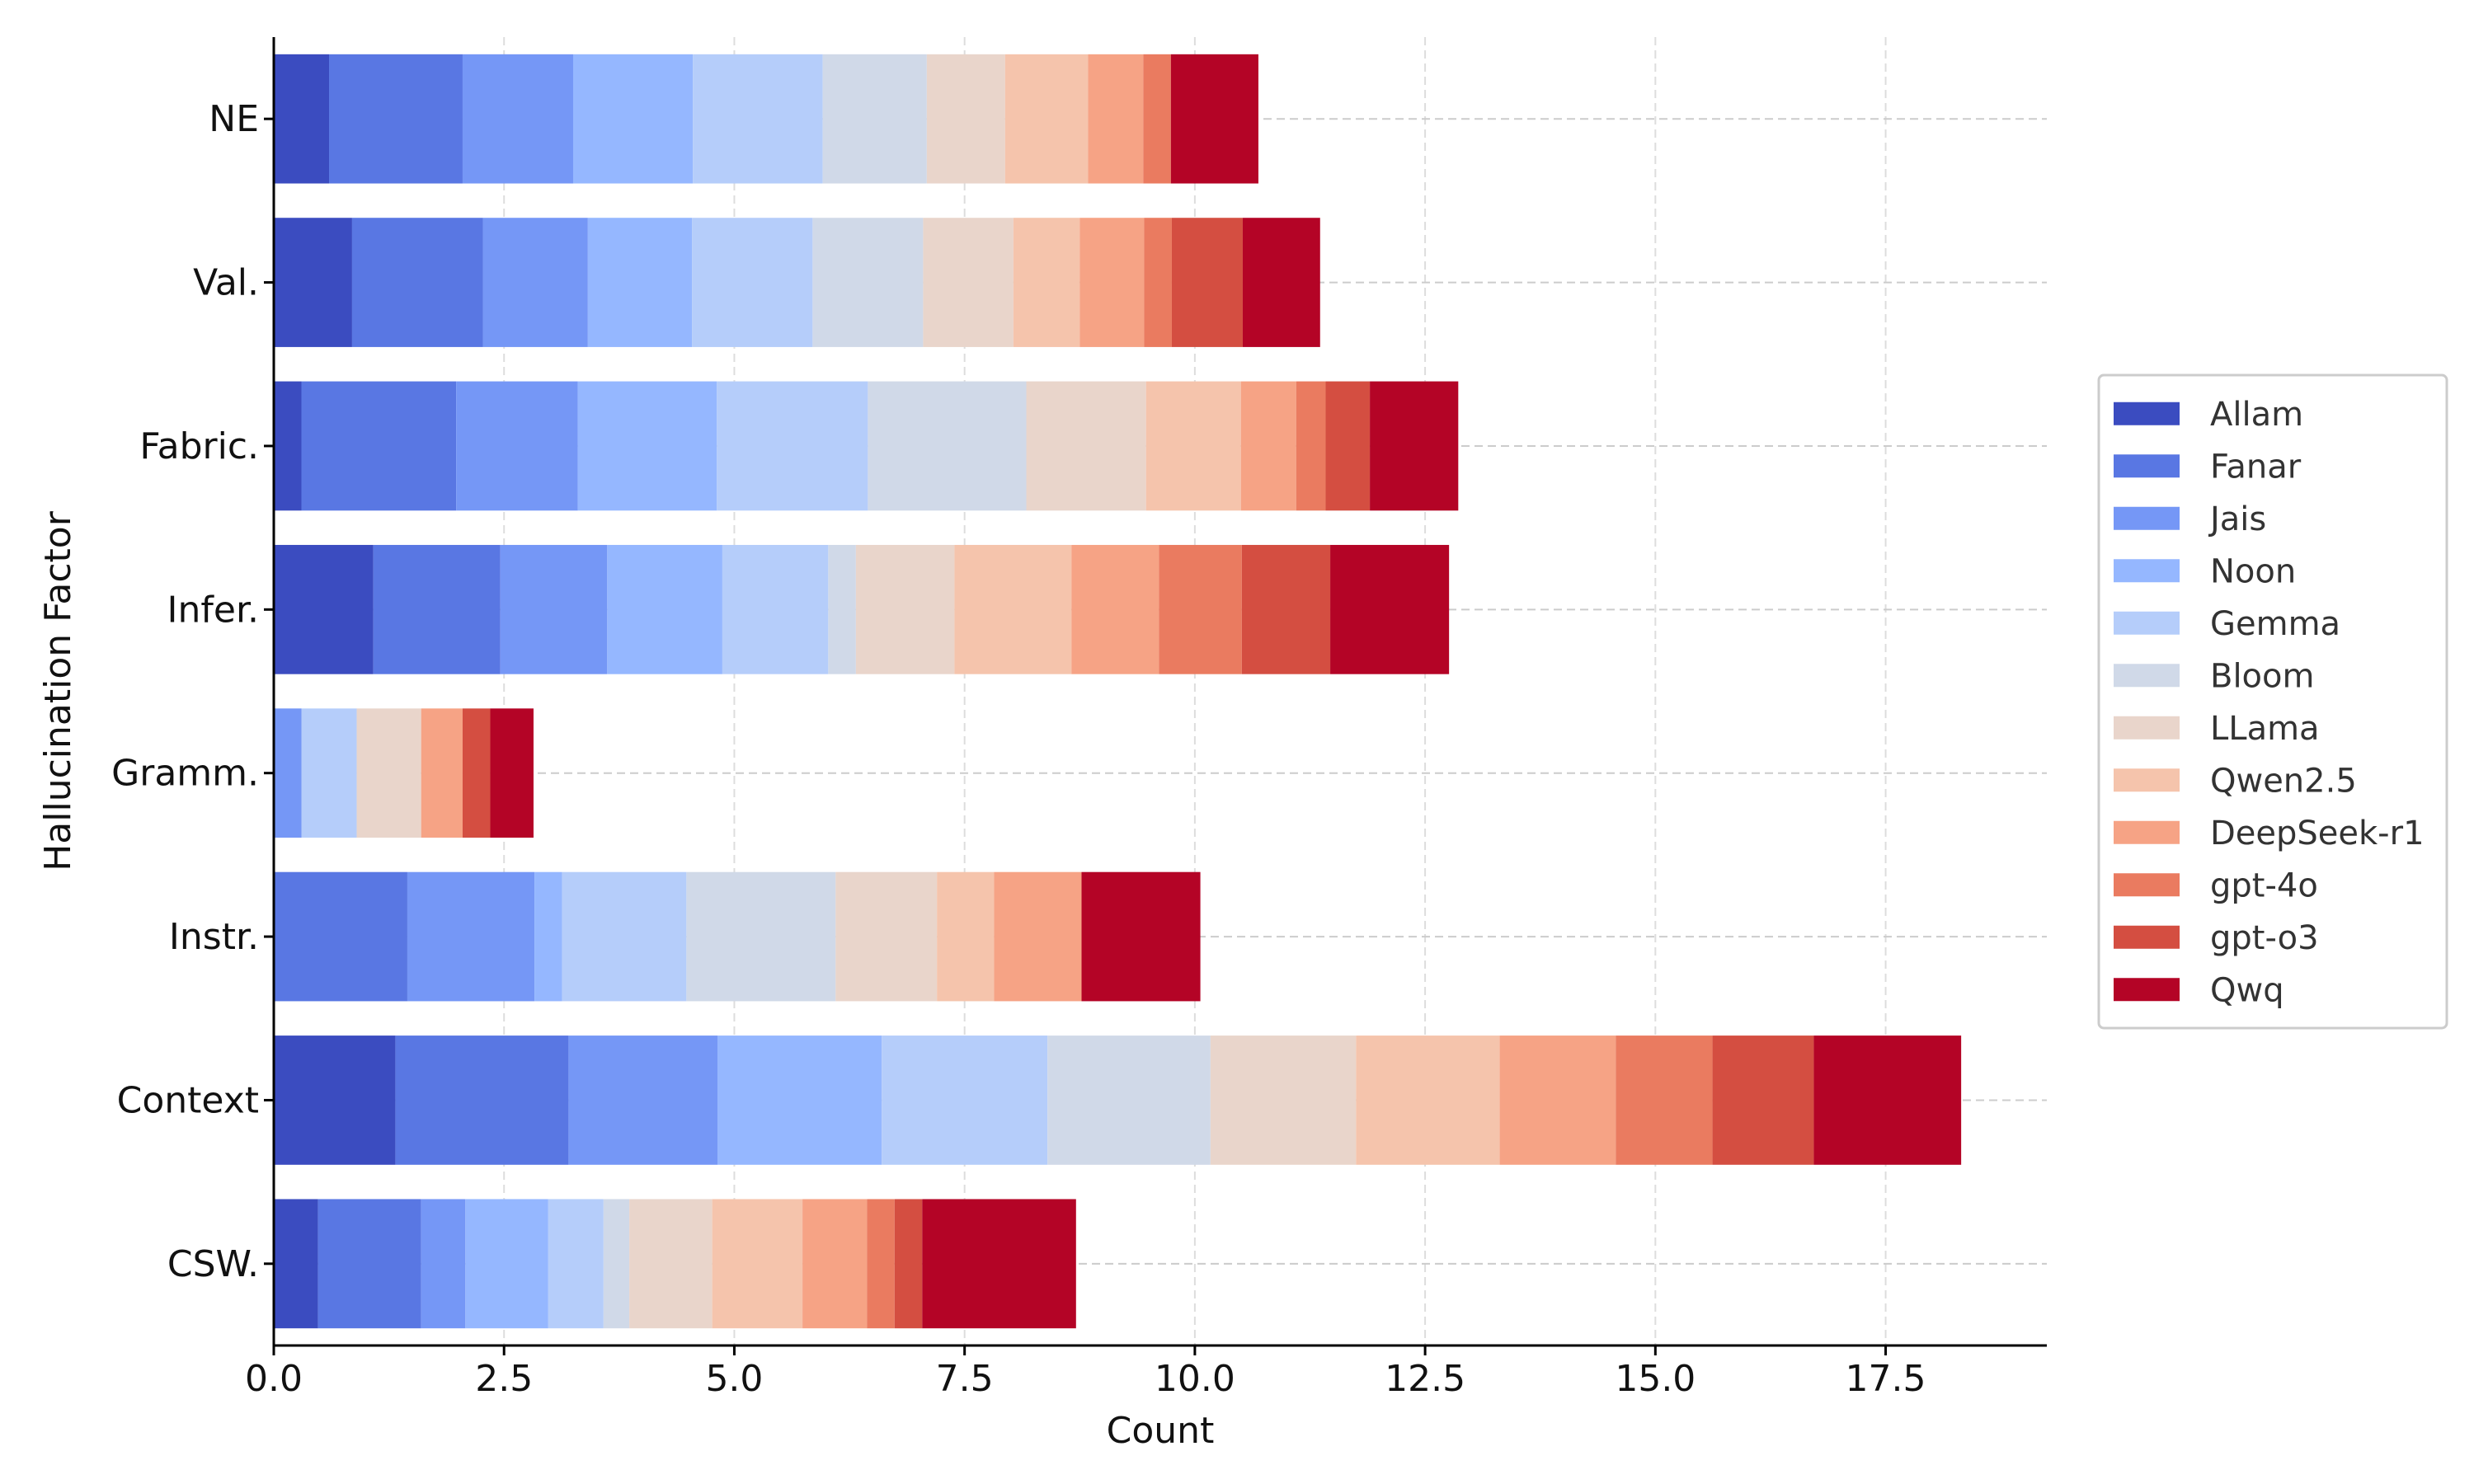 Image resolution: width=2474 pixels, height=1484 pixels. I want to click on x-tick-label: 5.0, so click(734, 1379).